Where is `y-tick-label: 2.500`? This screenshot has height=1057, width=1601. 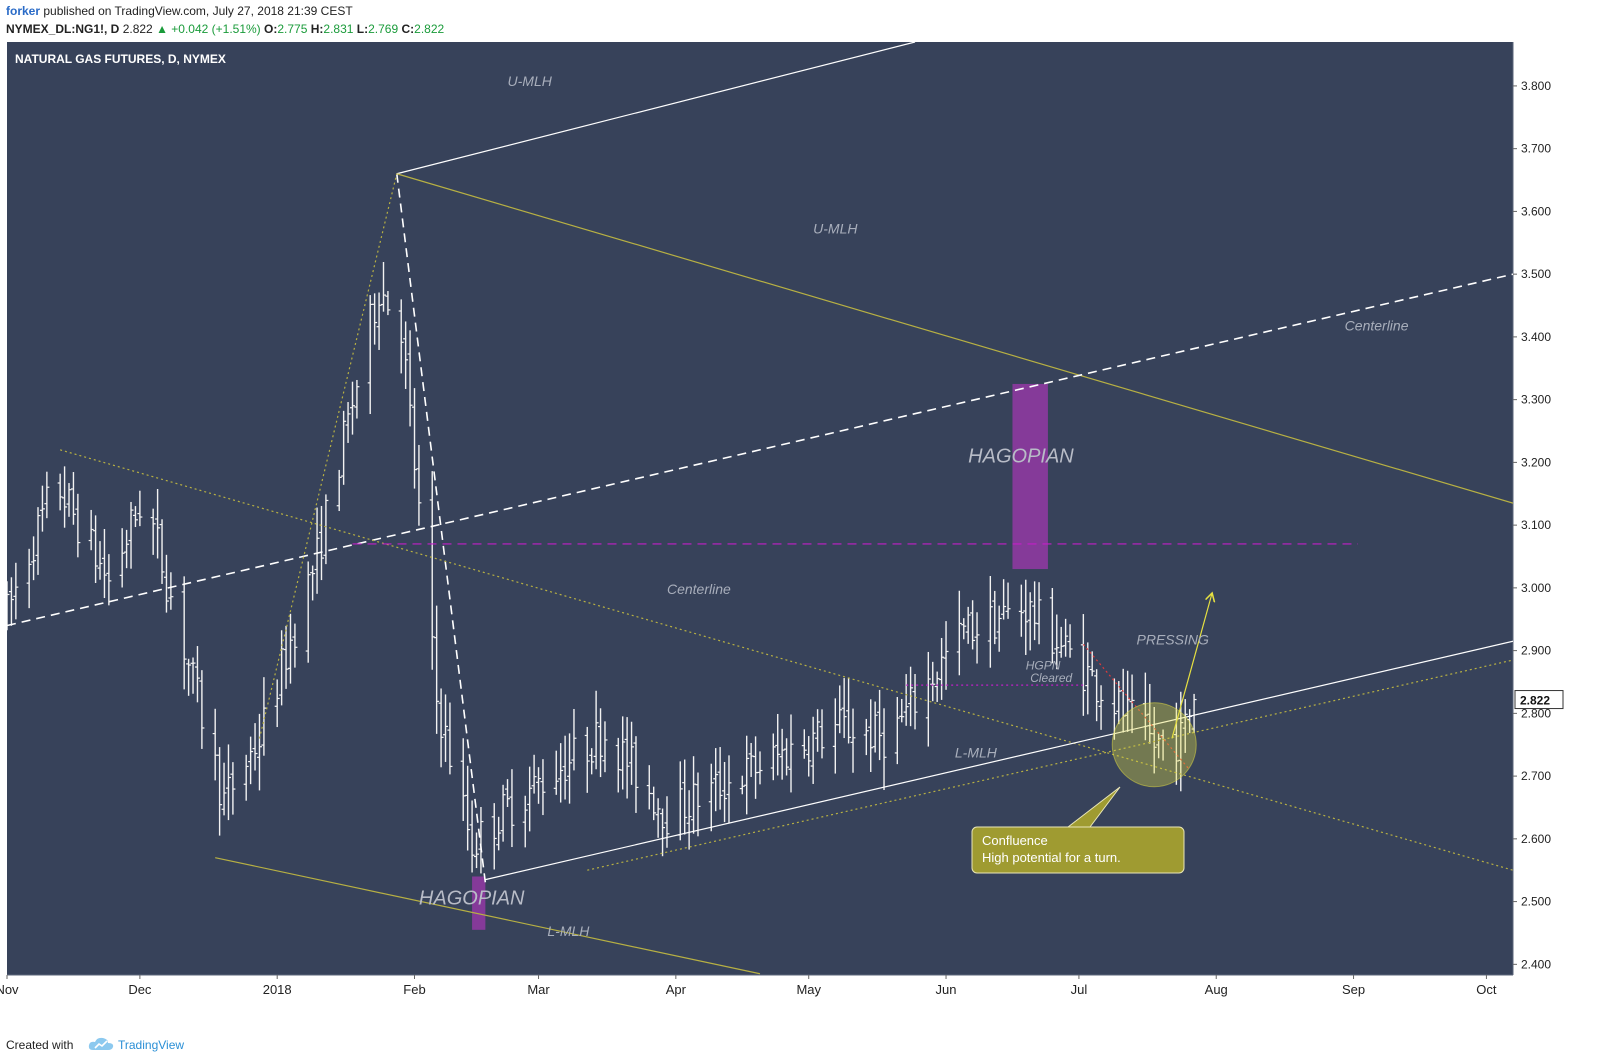 y-tick-label: 2.500 is located at coordinates (1536, 902).